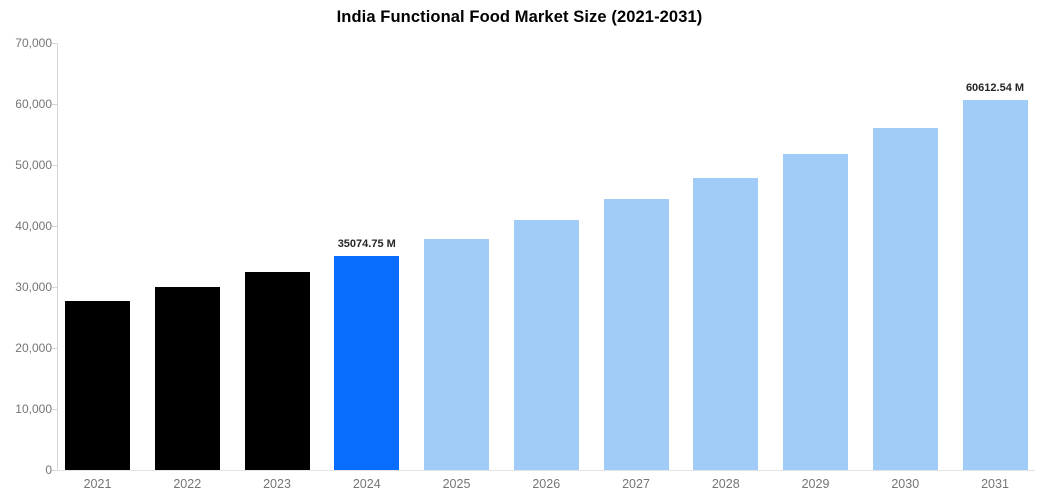 This screenshot has height=500, width=1039. What do you see at coordinates (636, 334) in the screenshot?
I see `bar-2027` at bounding box center [636, 334].